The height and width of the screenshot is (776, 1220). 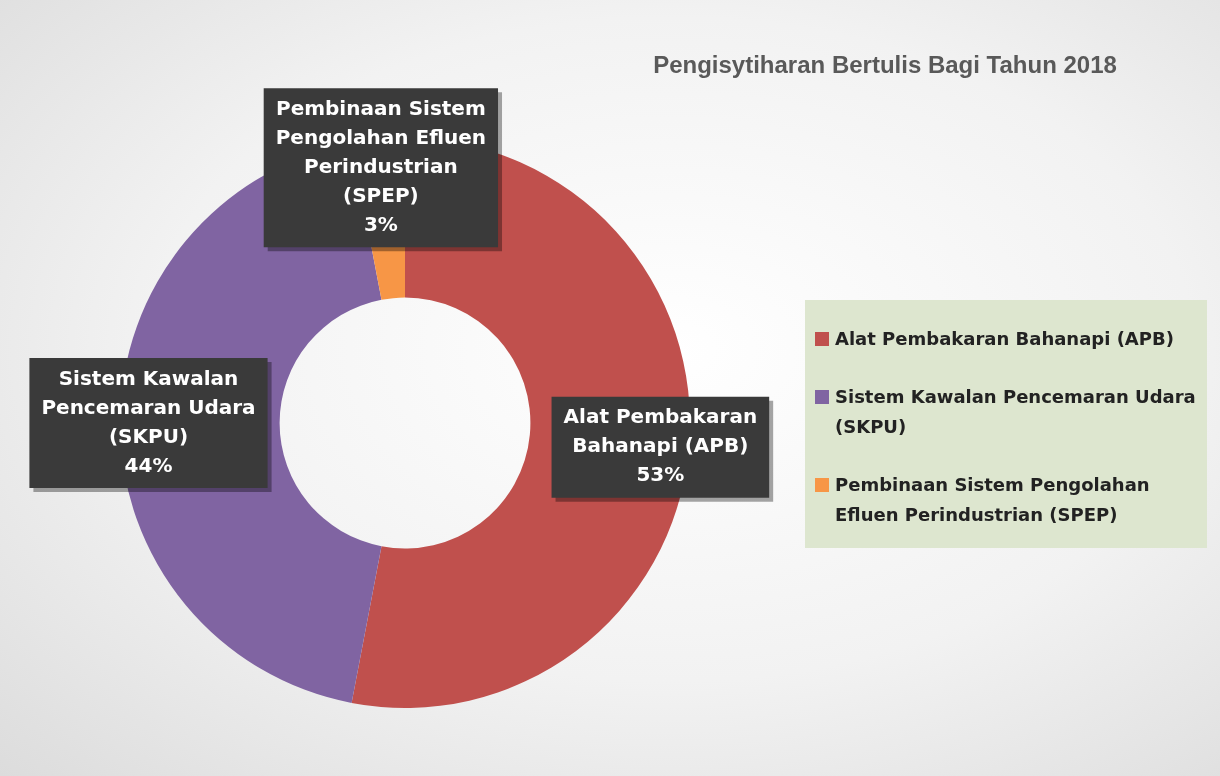 What do you see at coordinates (660, 474) in the screenshot?
I see `data-label: 53%` at bounding box center [660, 474].